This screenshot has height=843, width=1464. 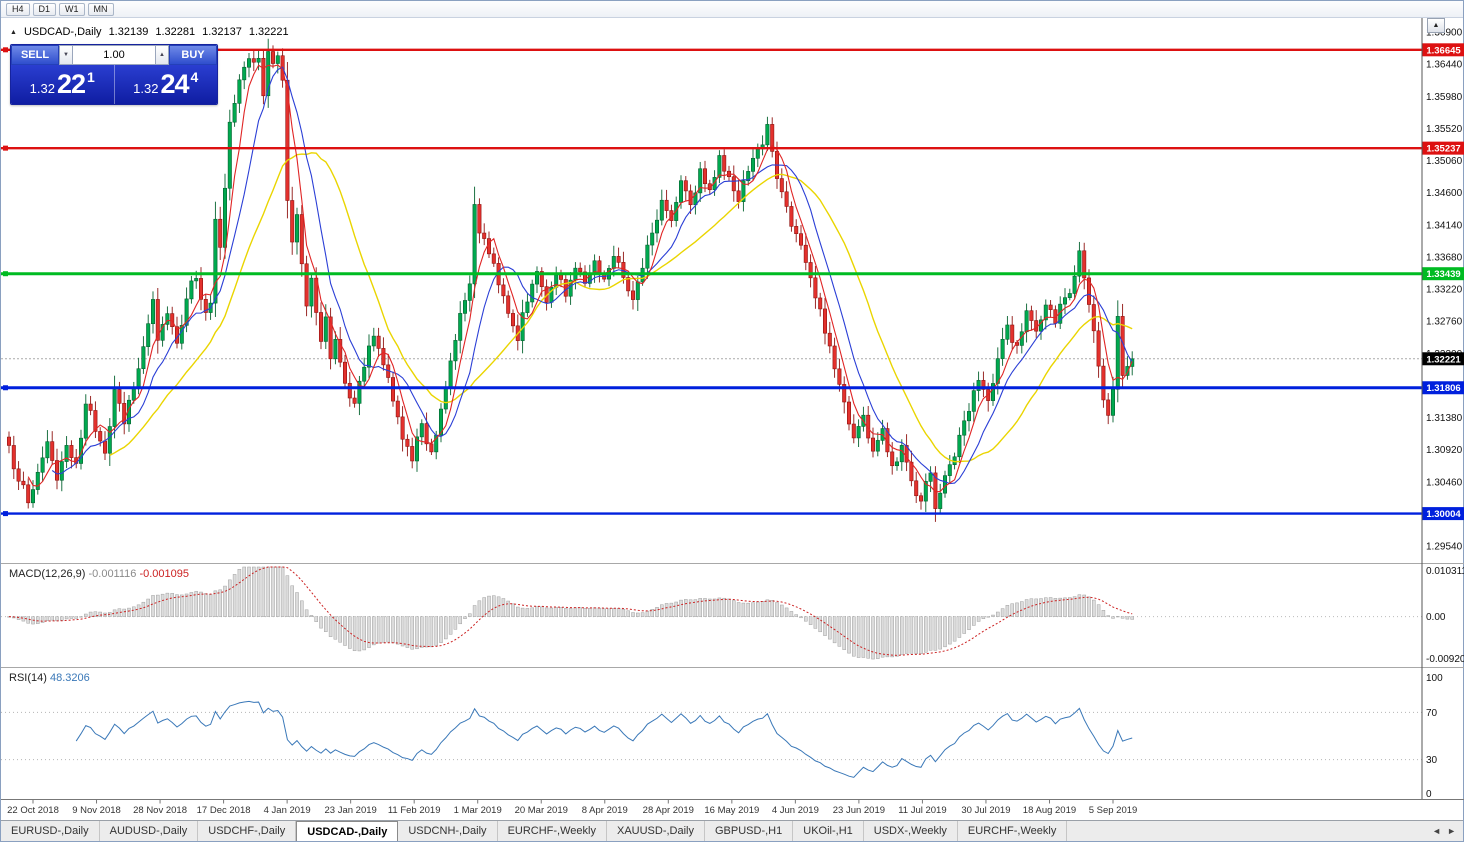 What do you see at coordinates (222, 32) in the screenshot?
I see `ohlc-low: 1.32137` at bounding box center [222, 32].